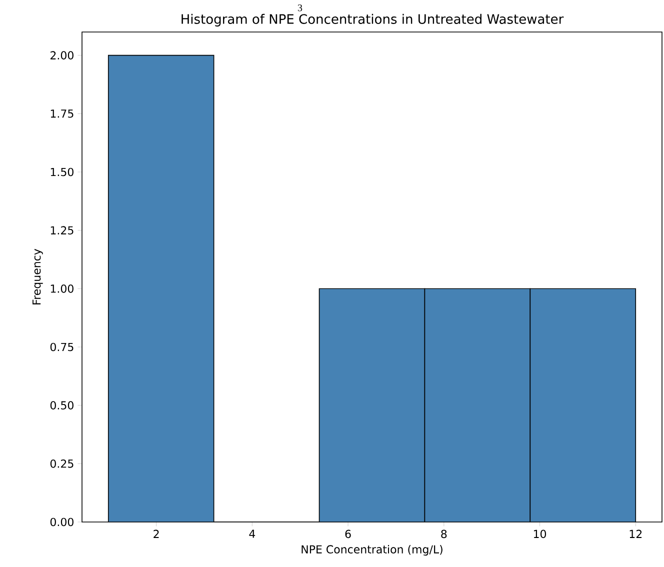 This screenshot has height=567, width=664. I want to click on x-tick-label: 12, so click(636, 534).